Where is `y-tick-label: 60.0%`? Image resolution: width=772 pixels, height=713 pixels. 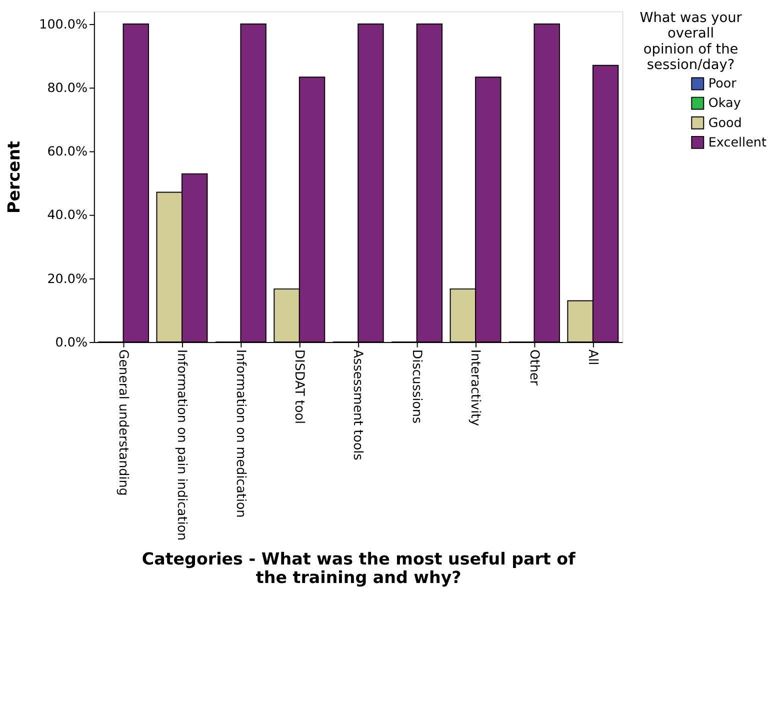 y-tick-label: 60.0% is located at coordinates (67, 151).